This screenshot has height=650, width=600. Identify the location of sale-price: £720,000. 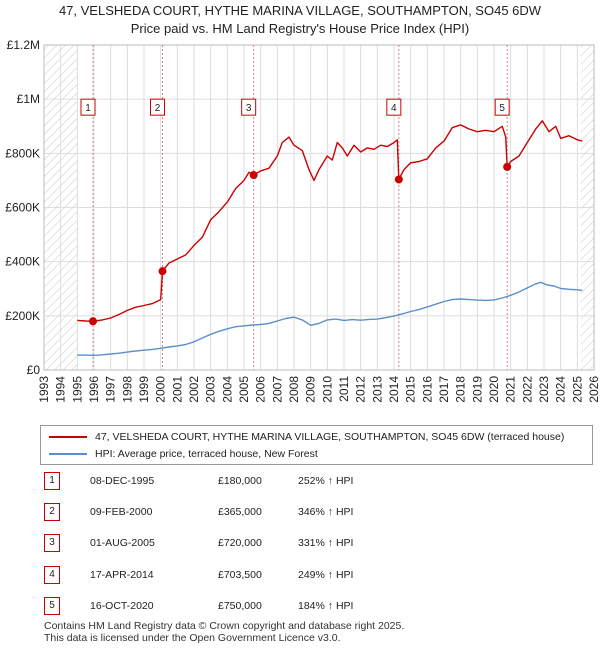
(240, 543).